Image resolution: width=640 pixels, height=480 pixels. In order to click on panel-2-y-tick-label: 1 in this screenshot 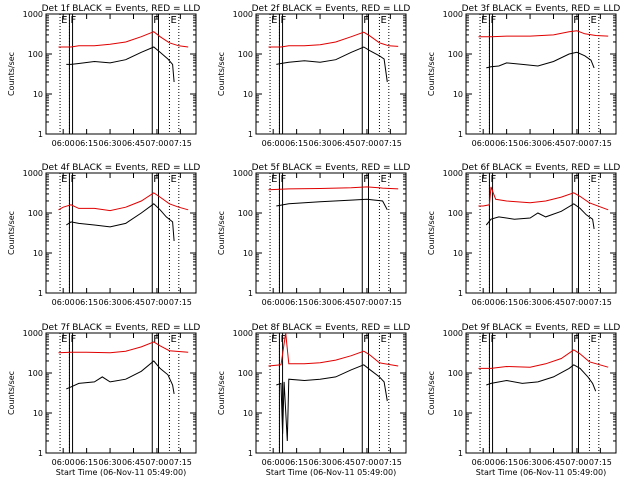, I will do `click(250, 134)`.